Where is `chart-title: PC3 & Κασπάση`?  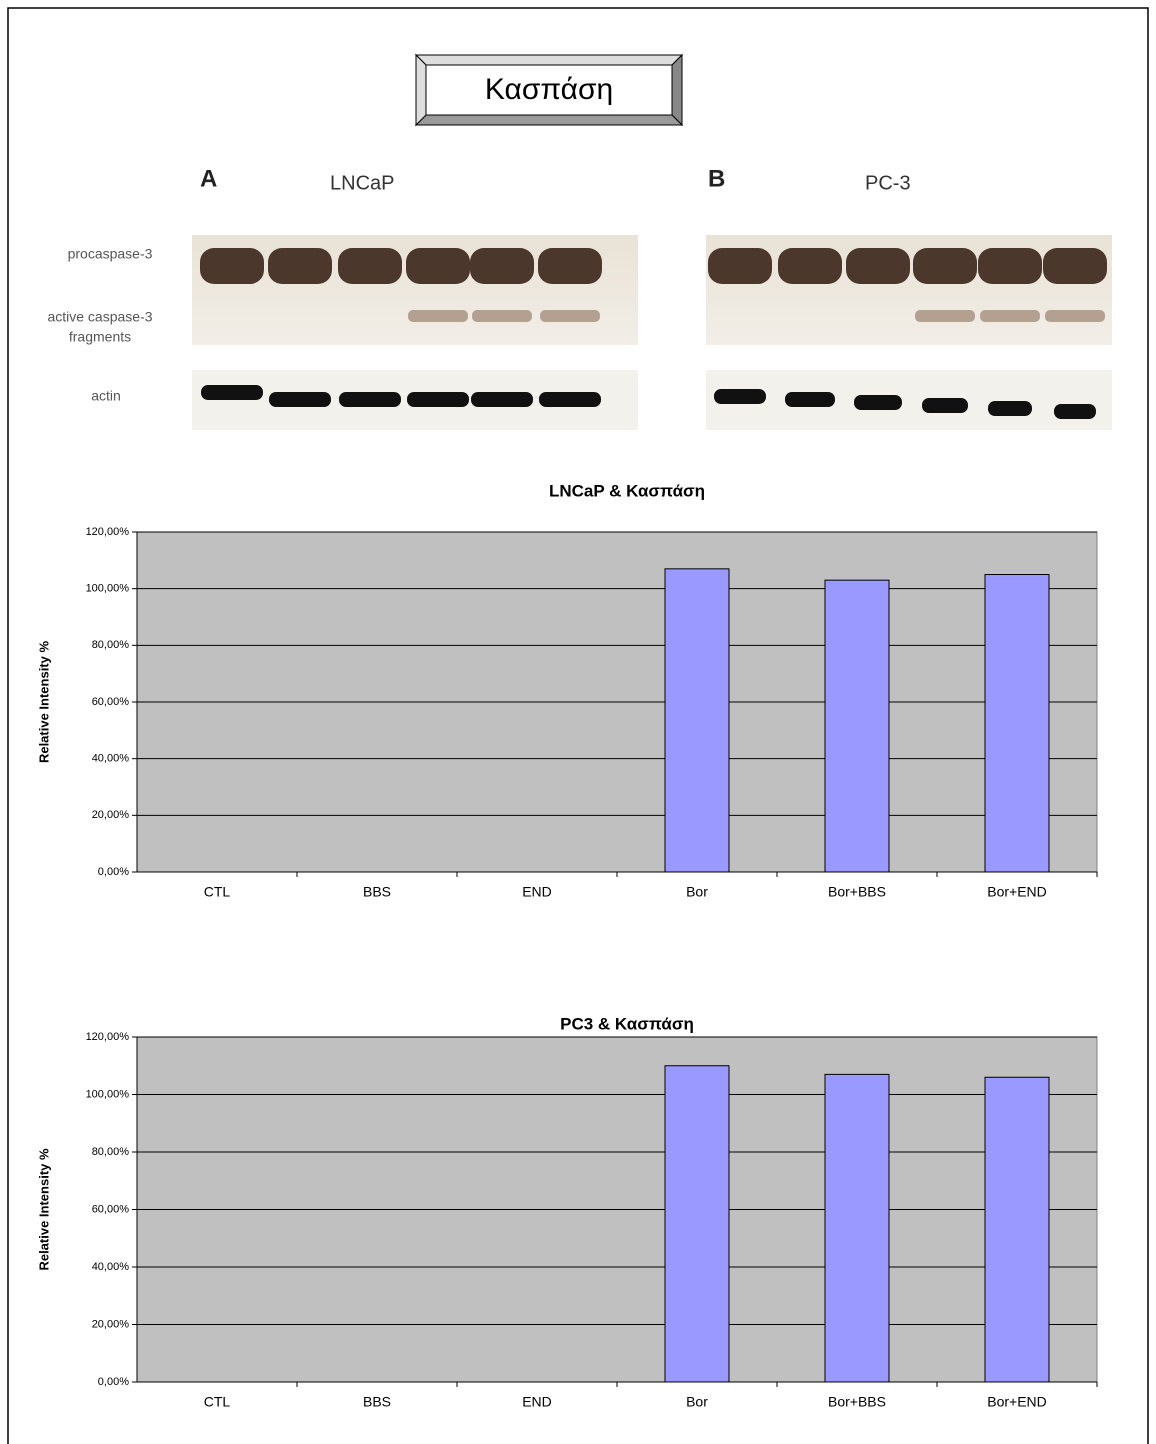
chart-title: PC3 & Κασπάση is located at coordinates (627, 1023).